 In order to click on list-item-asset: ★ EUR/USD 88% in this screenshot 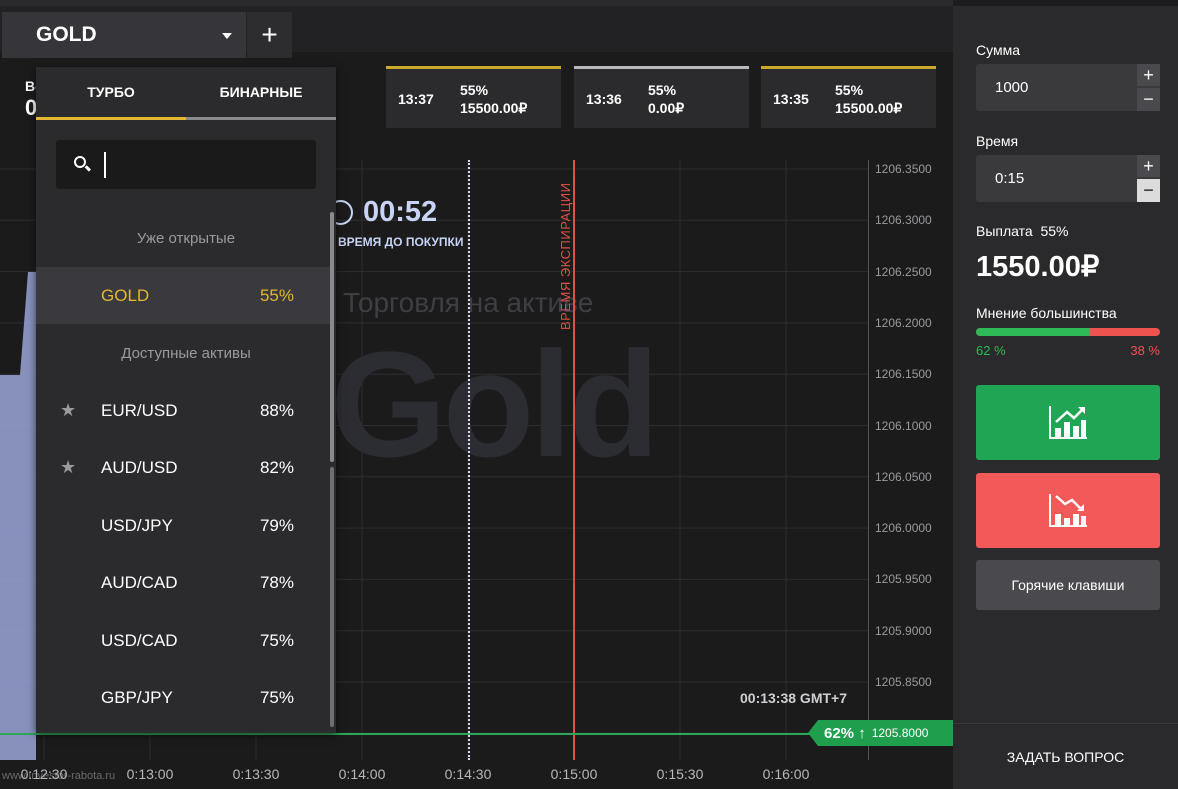, I will do `click(183, 410)`.